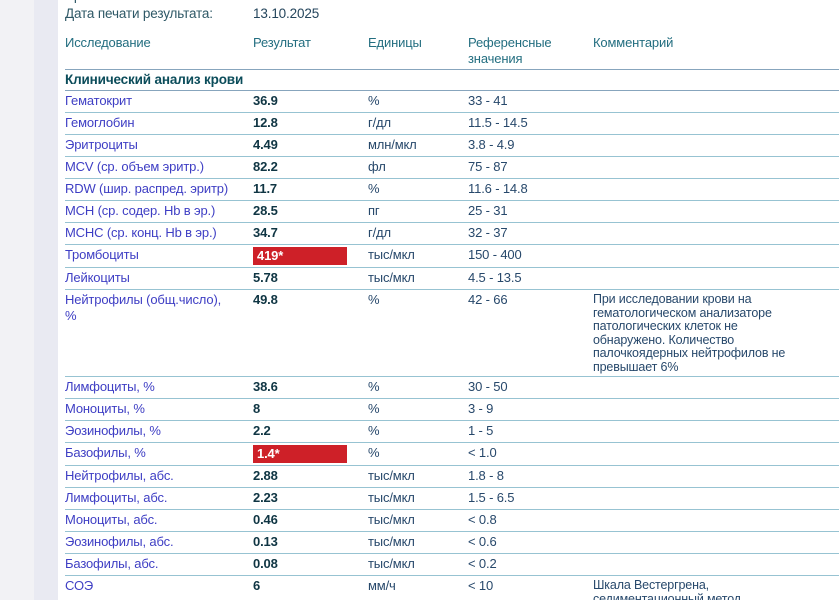  Describe the element at coordinates (119, 541) in the screenshot. I see `analyte-name-link: Эозинофилы, абс.` at that location.